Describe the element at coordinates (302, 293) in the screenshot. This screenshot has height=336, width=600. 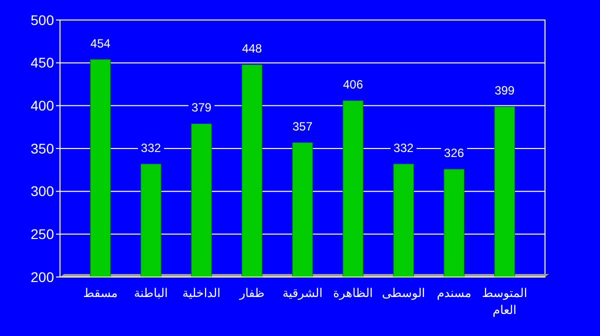
I see `x-tick-label: الشرقية` at that location.